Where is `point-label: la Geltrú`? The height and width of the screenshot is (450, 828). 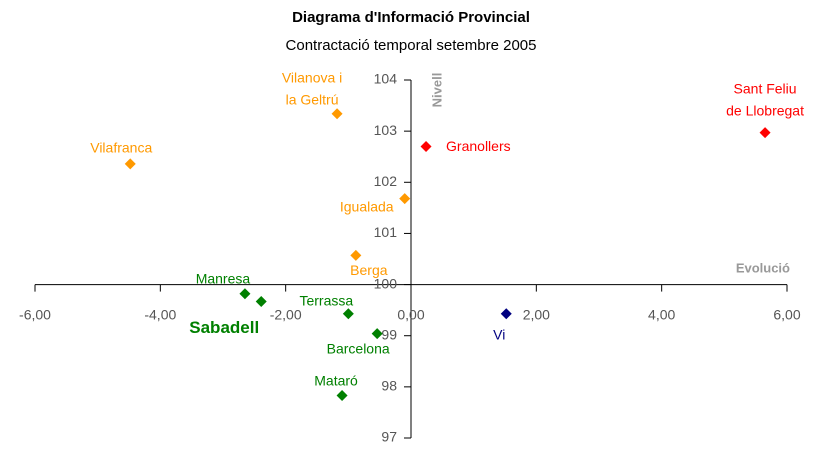
point-label: la Geltrú is located at coordinates (312, 99).